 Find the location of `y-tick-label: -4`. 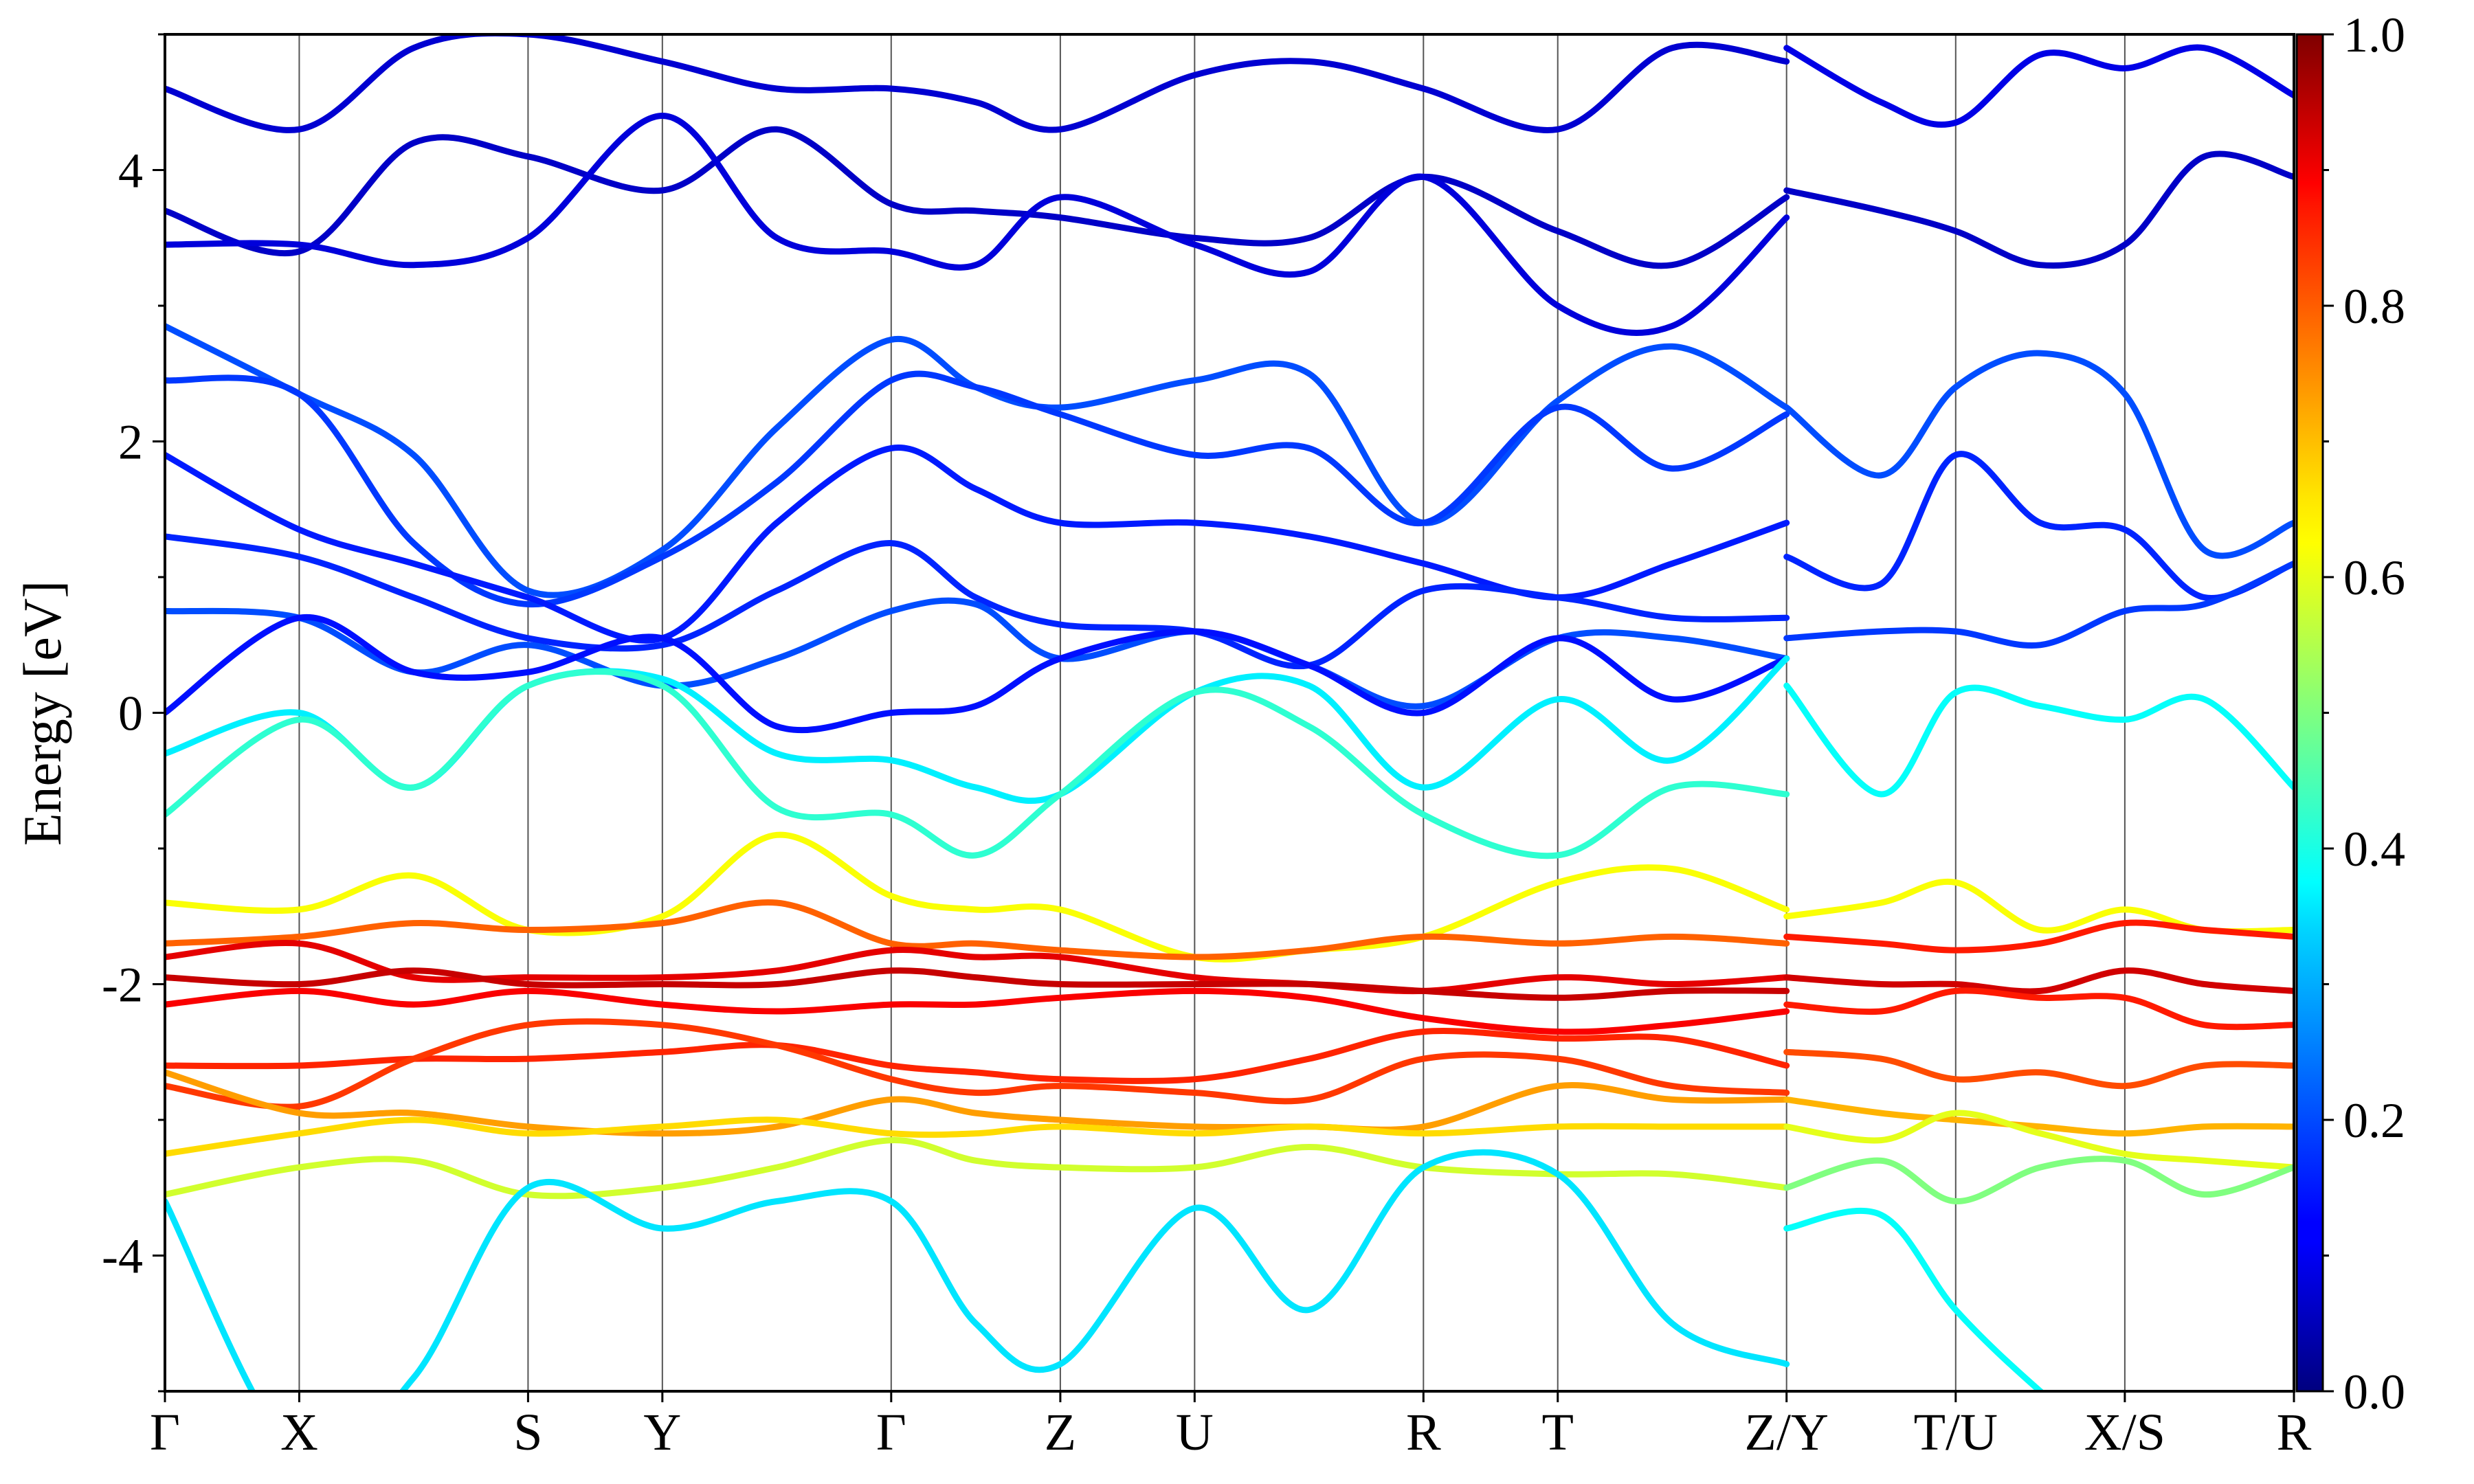

y-tick-label: -4 is located at coordinates (122, 1256).